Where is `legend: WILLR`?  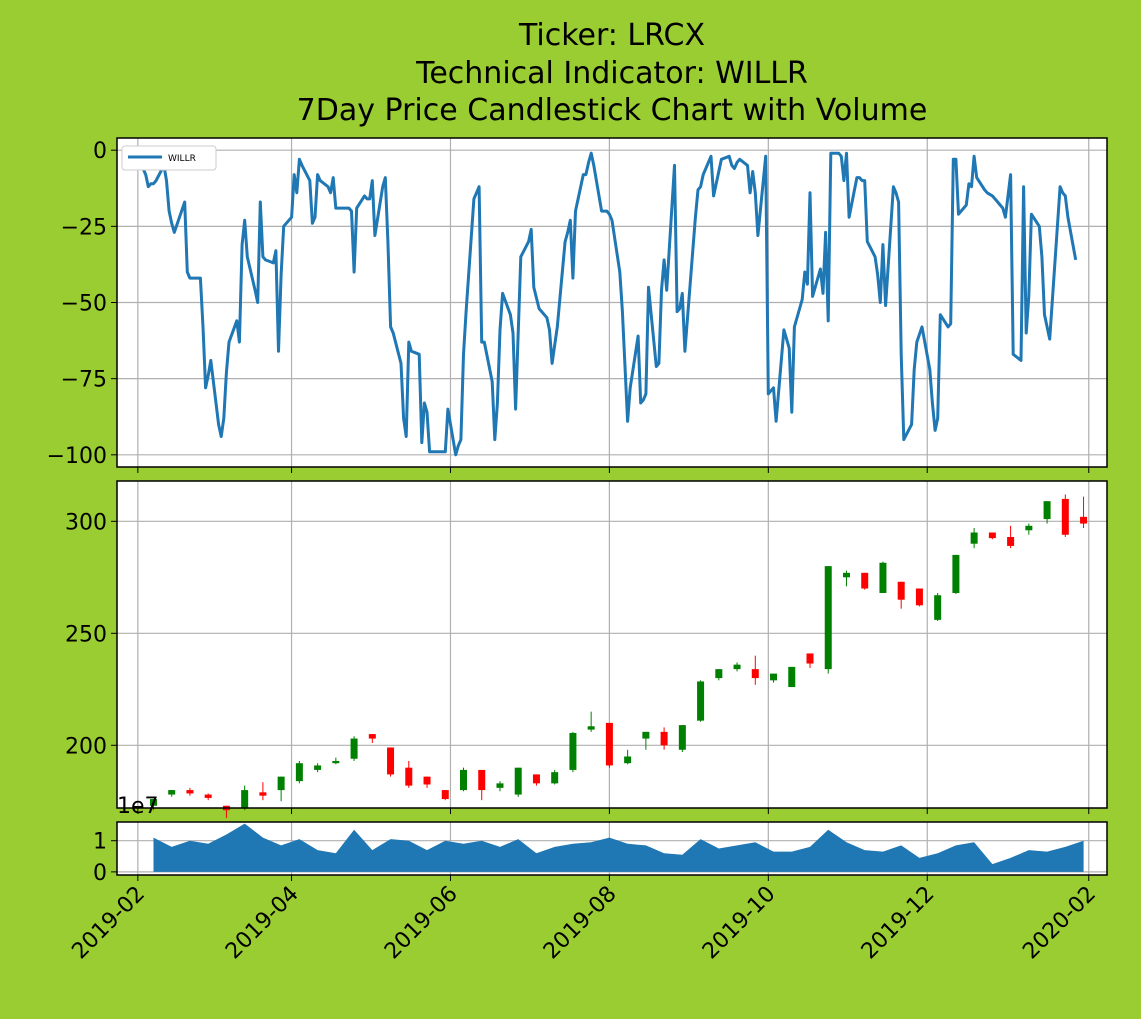
legend: WILLR is located at coordinates (169, 158).